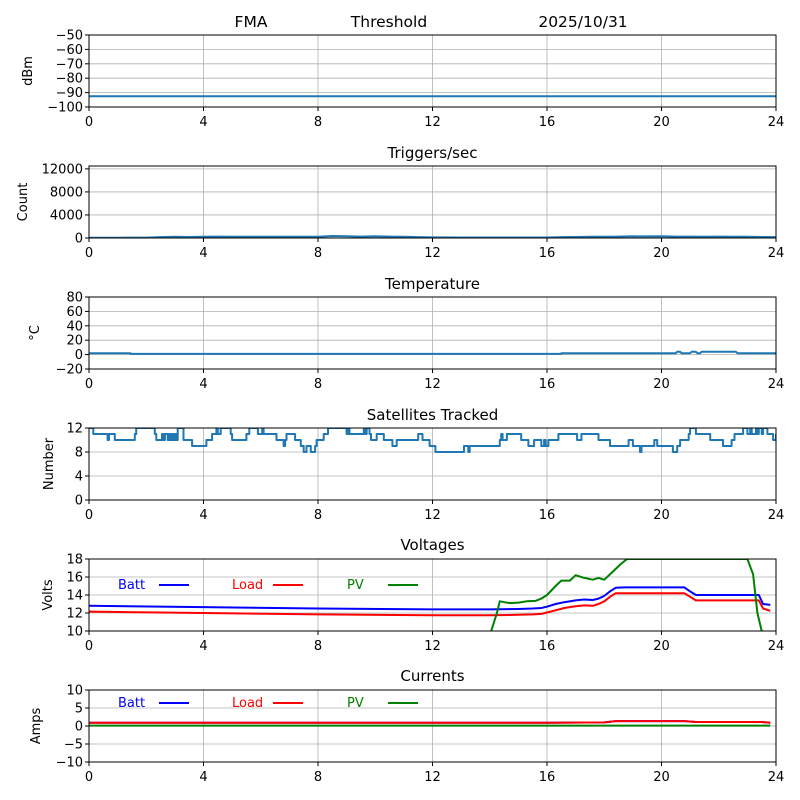 The width and height of the screenshot is (800, 800). I want to click on y-tick-label: 60, so click(74, 312).